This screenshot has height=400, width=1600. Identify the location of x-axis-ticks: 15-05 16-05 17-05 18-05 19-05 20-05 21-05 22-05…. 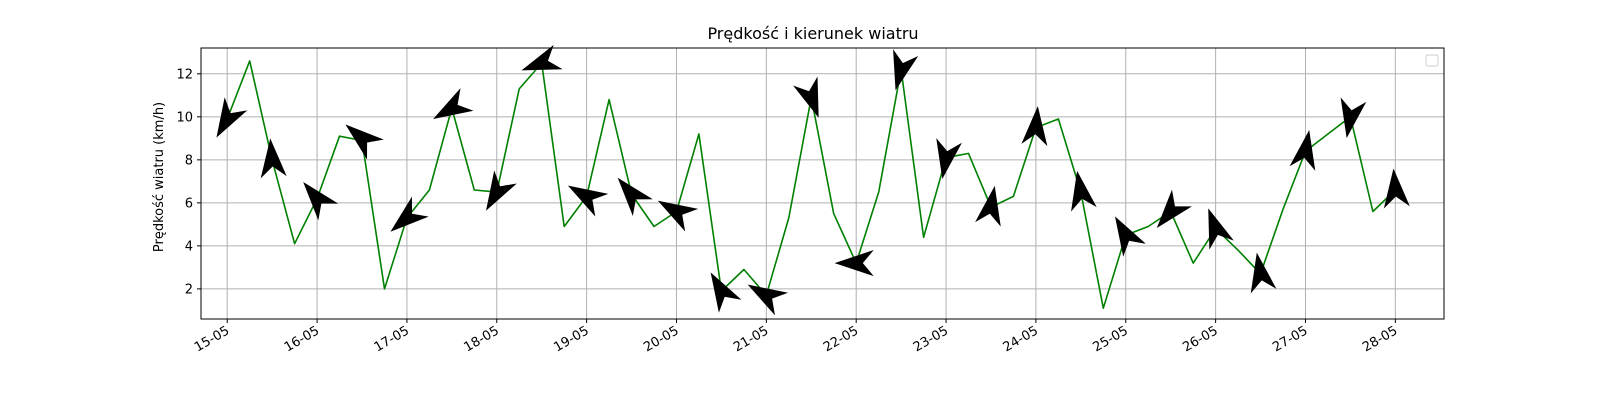
(796, 337).